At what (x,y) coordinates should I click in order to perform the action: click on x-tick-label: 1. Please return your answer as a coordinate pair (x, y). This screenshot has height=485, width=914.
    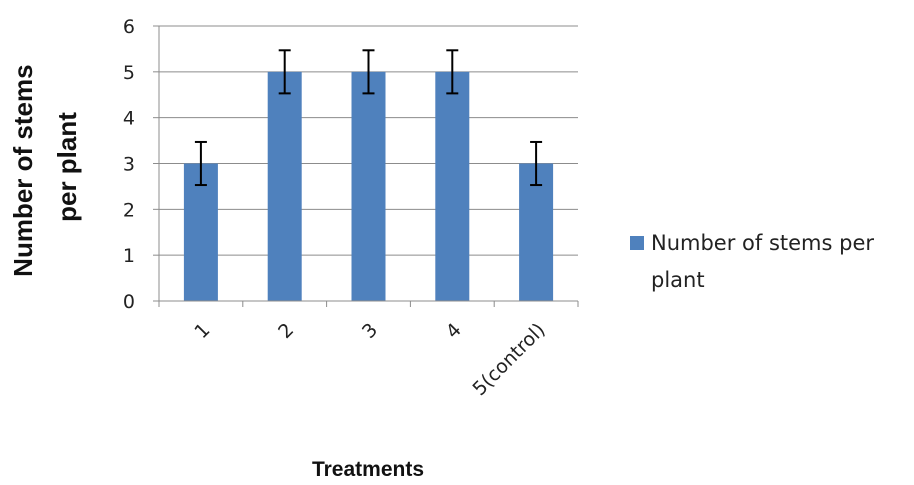
    Looking at the image, I should click on (202, 331).